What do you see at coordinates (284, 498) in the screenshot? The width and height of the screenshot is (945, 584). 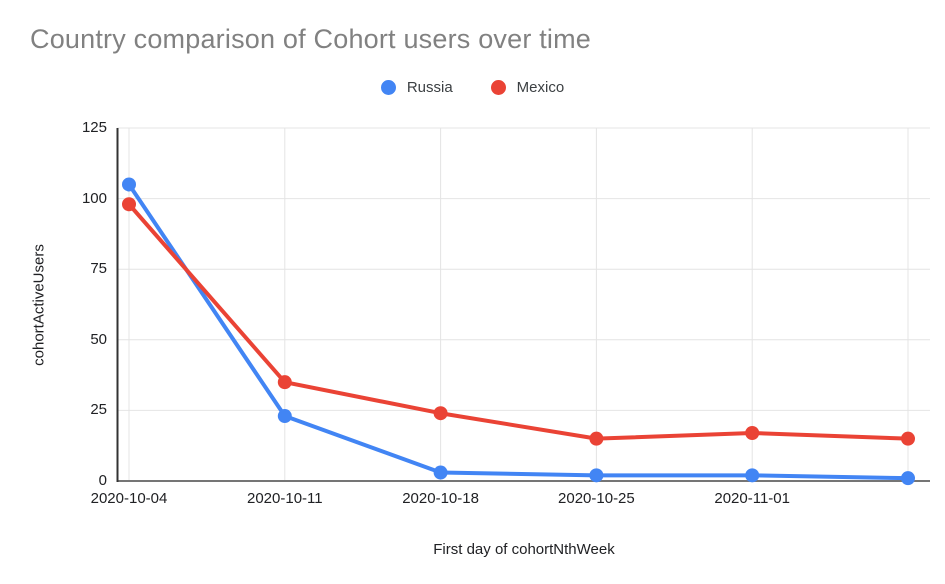 I see `x-tick-2020-10-11: 2020-10-11` at bounding box center [284, 498].